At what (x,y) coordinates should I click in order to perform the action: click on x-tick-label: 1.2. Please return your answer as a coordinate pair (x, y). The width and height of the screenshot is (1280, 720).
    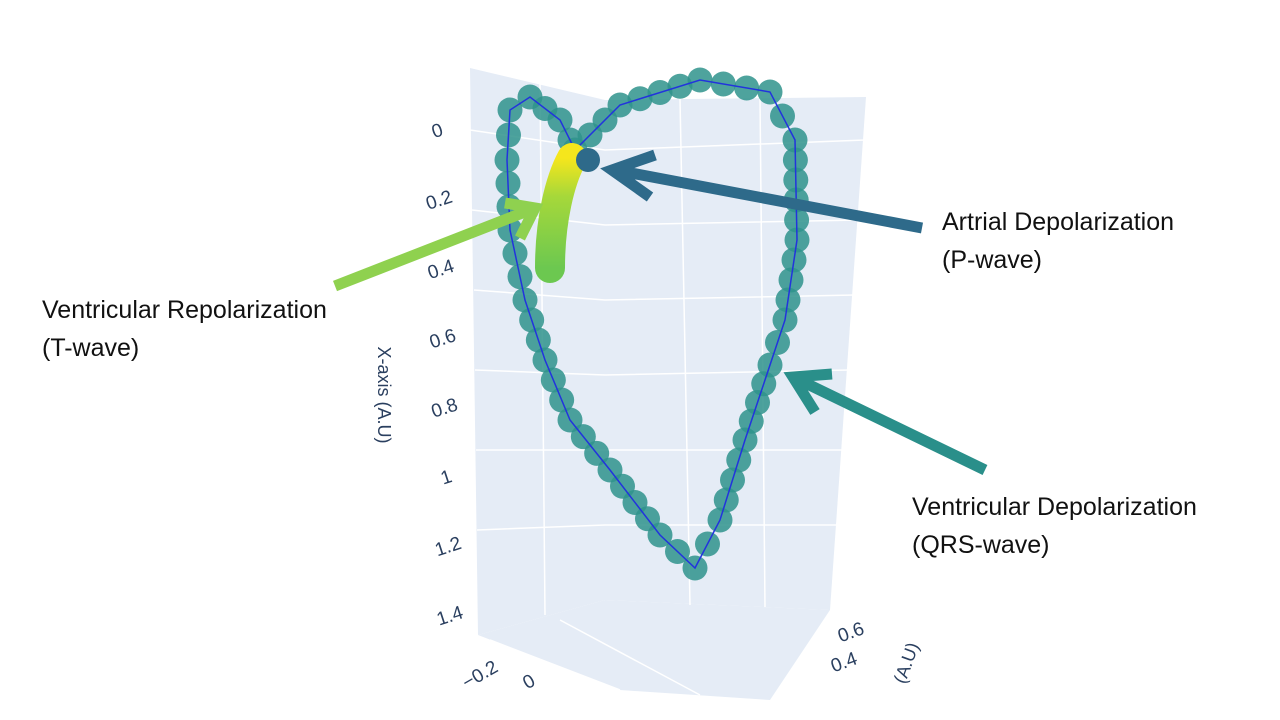
    Looking at the image, I should click on (448, 547).